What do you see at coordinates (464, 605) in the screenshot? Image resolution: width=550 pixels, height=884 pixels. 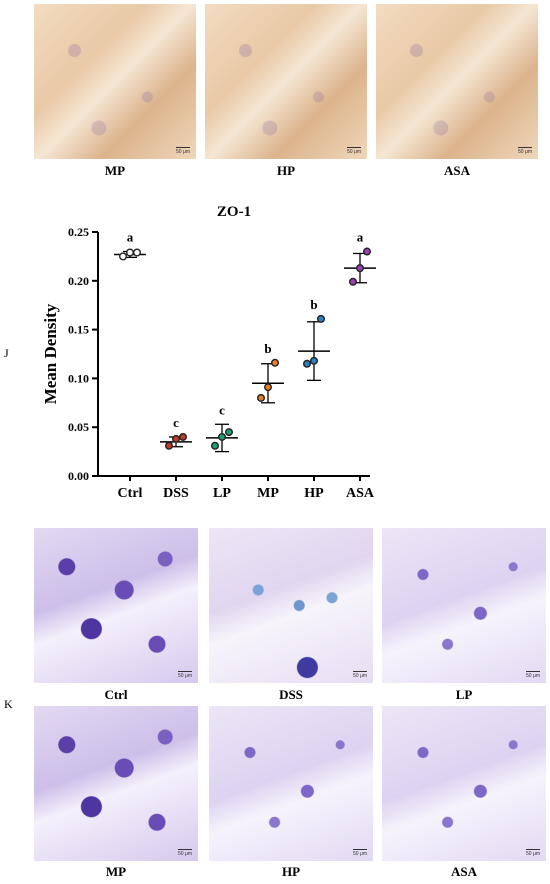 I see `pas-image-lp: 50 μm` at bounding box center [464, 605].